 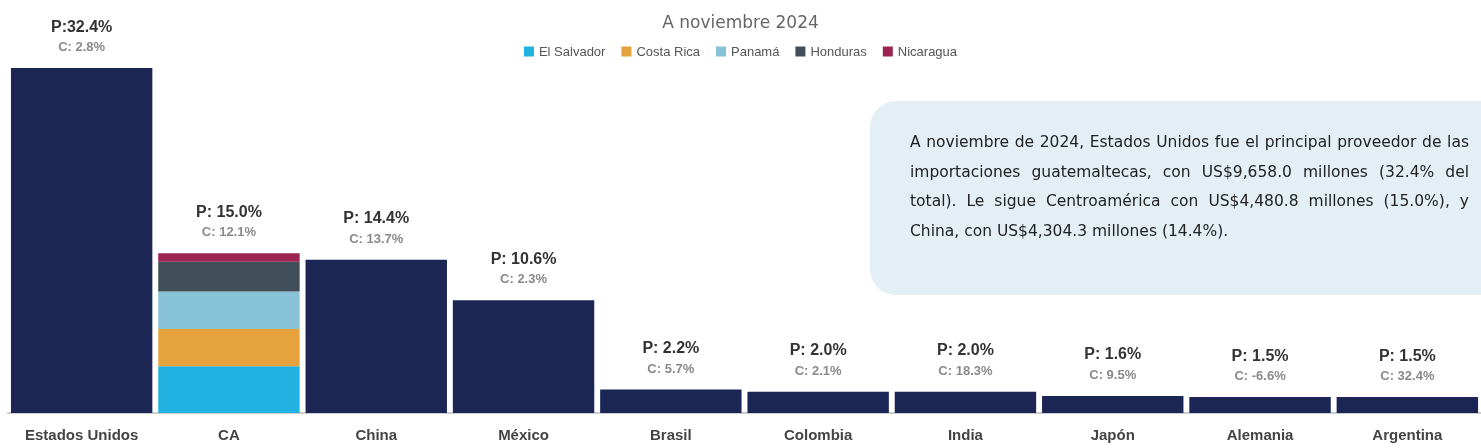 What do you see at coordinates (1113, 354) in the screenshot?
I see `data-label: P: 1.6%` at bounding box center [1113, 354].